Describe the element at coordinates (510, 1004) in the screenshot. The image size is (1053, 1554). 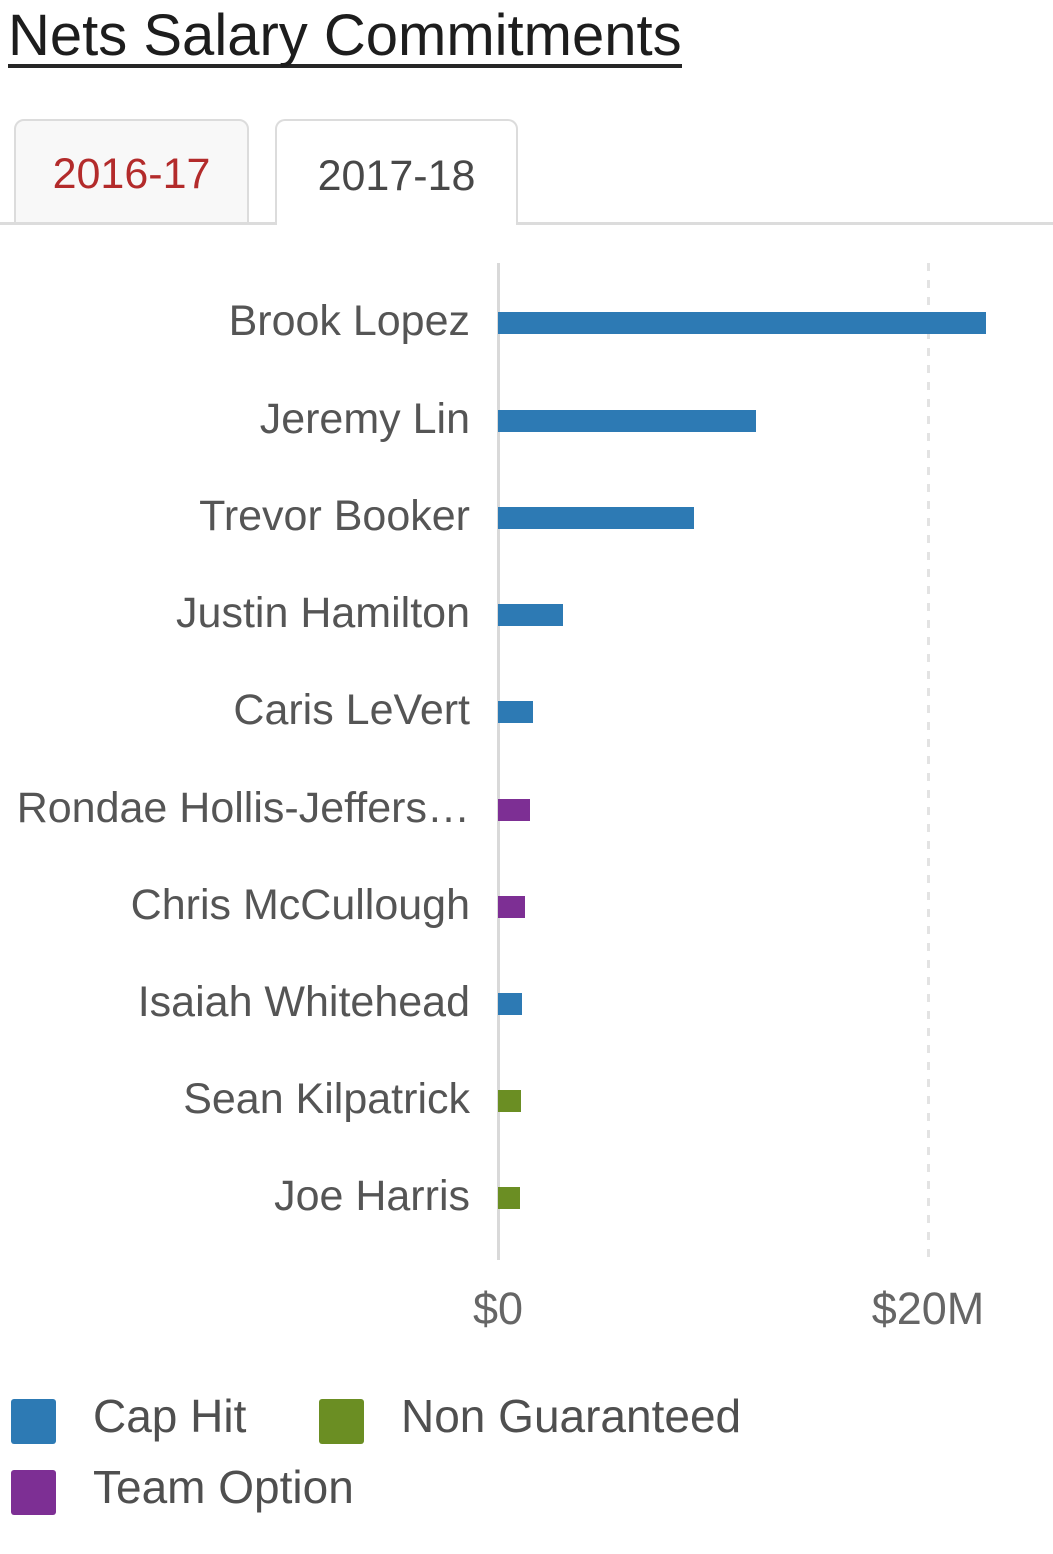
I see `bar-isaiah-whitehead` at that location.